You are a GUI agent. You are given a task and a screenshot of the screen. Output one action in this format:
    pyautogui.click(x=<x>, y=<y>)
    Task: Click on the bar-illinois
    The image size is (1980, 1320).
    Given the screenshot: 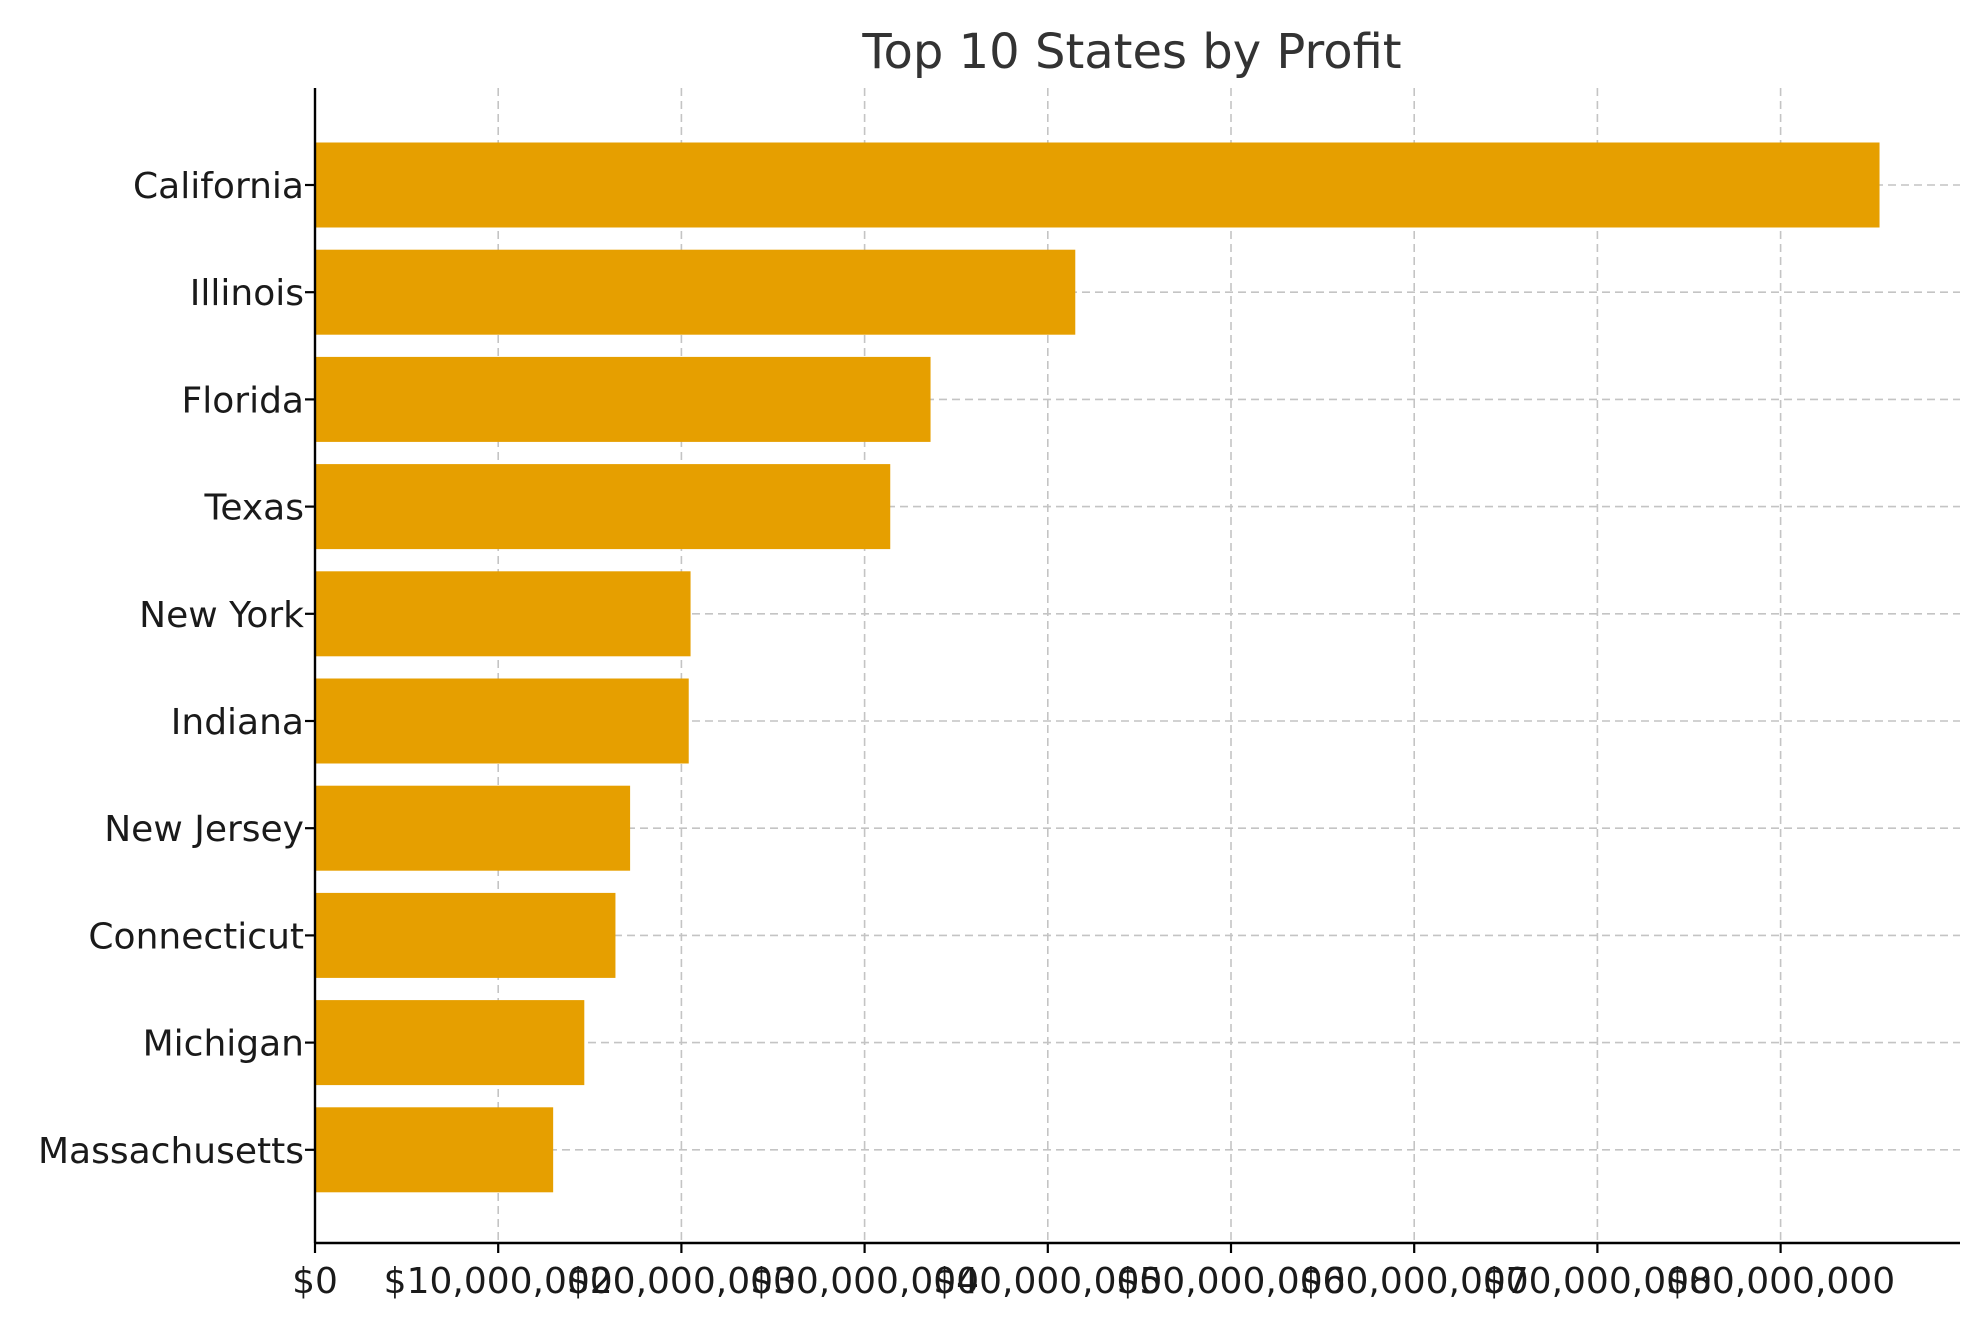 What is the action you would take?
    pyautogui.click(x=695, y=292)
    